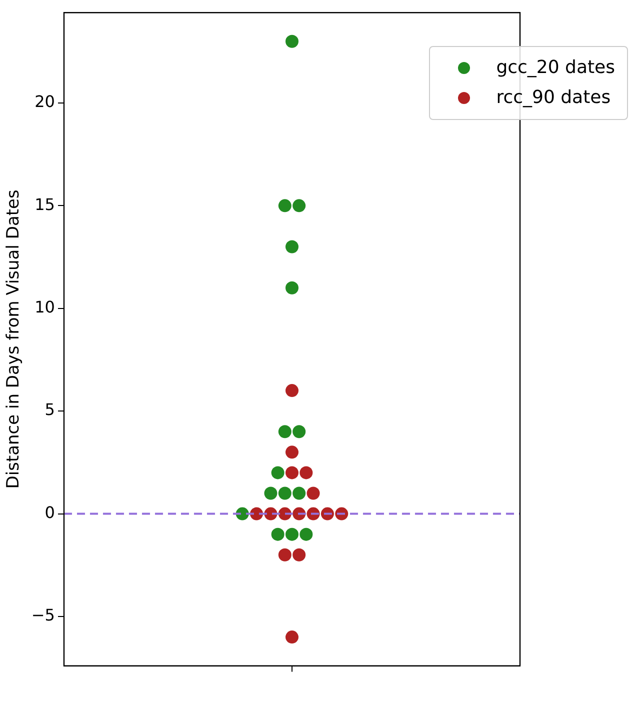 The height and width of the screenshot is (701, 630). What do you see at coordinates (43, 615) in the screenshot?
I see `y-tick-label: −5` at bounding box center [43, 615].